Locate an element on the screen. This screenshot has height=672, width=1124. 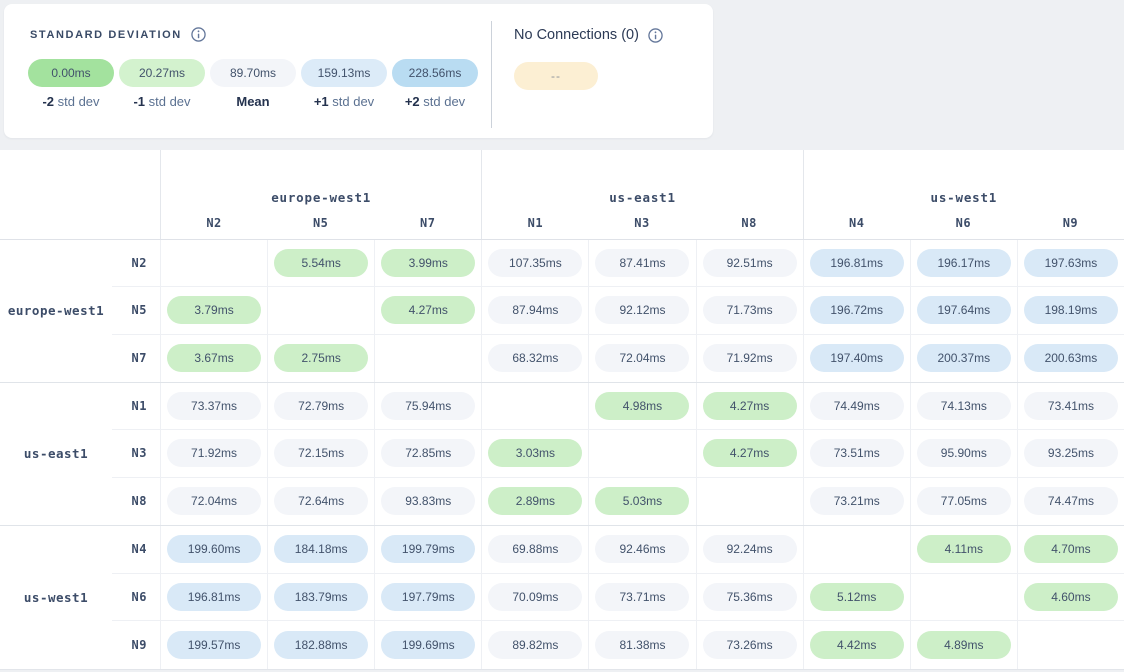
latency-pill-N4-N3: 92.46ms is located at coordinates (642, 549).